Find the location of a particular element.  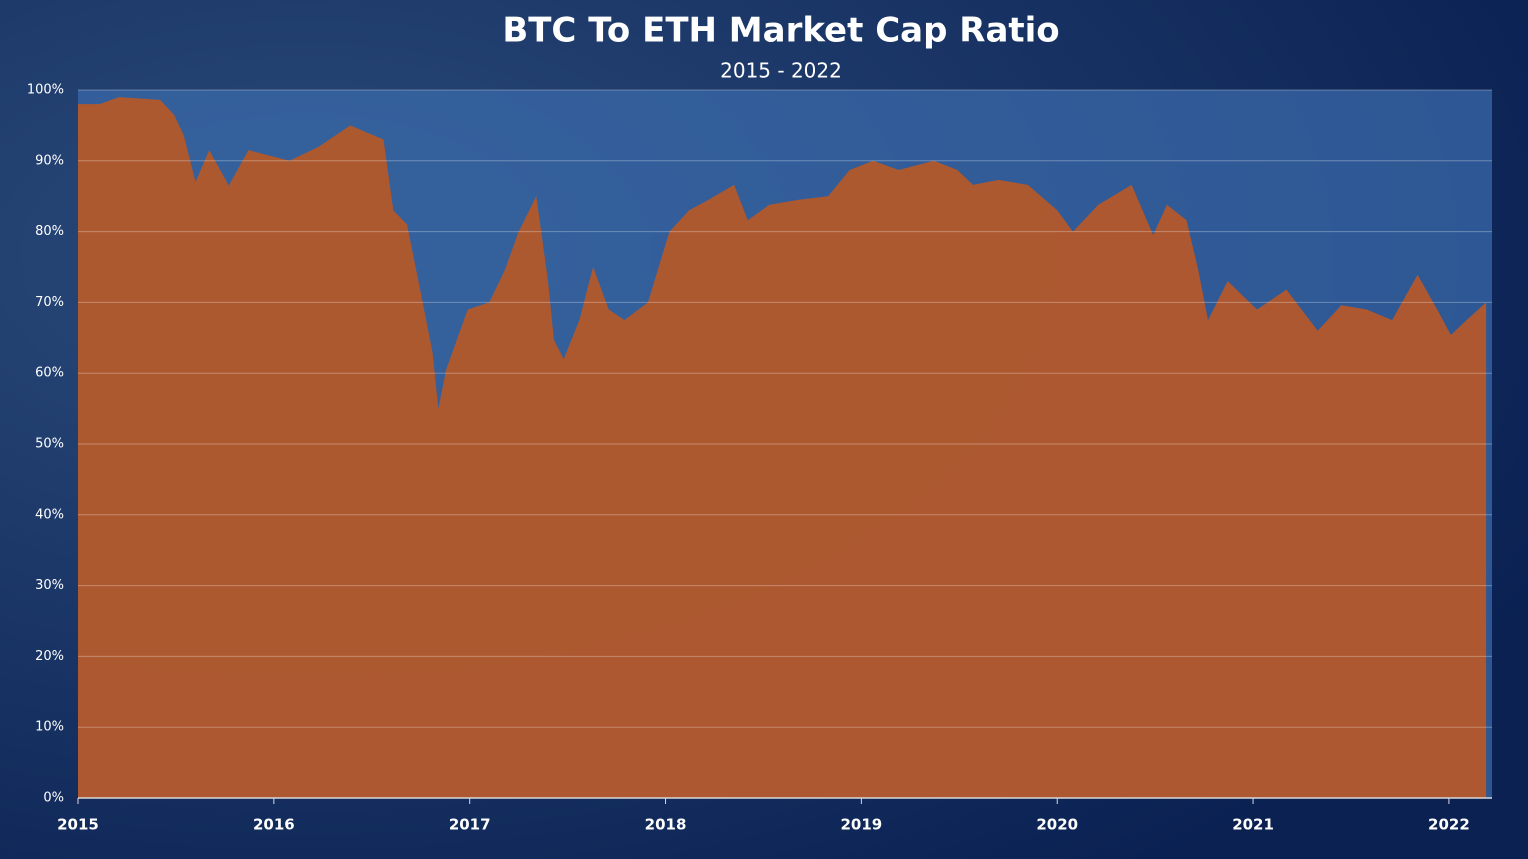

y-tick-label: 50% is located at coordinates (49, 444).